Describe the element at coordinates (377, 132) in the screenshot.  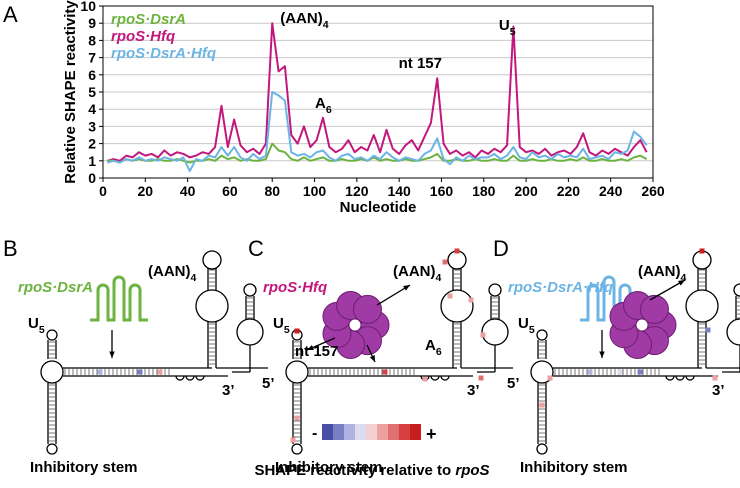
I see `series-line` at that location.